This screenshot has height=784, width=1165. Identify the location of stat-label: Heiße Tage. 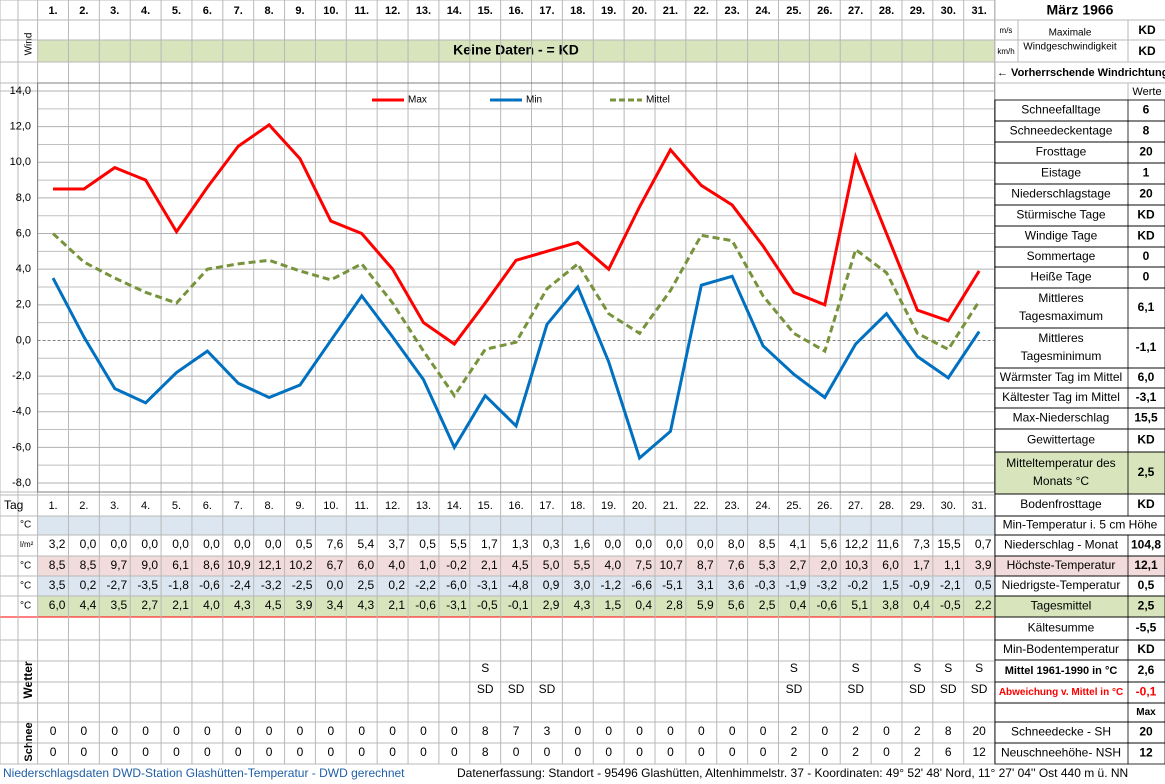
(1060, 277).